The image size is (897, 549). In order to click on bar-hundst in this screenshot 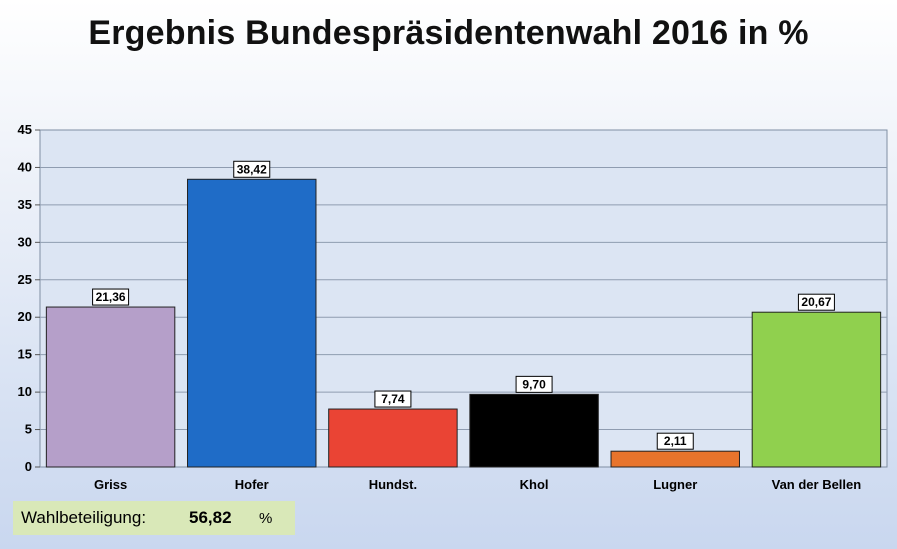, I will do `click(393, 438)`.